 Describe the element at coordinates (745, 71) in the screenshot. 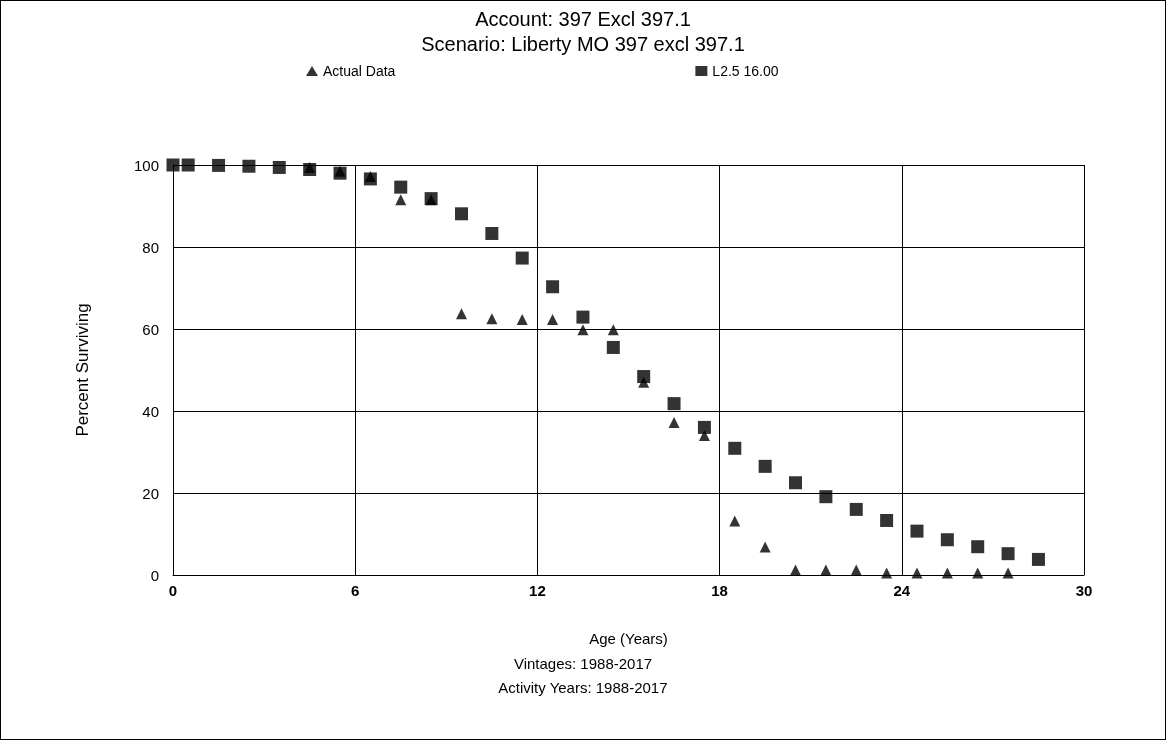

I see `legend-label: L2.5 16.00` at that location.